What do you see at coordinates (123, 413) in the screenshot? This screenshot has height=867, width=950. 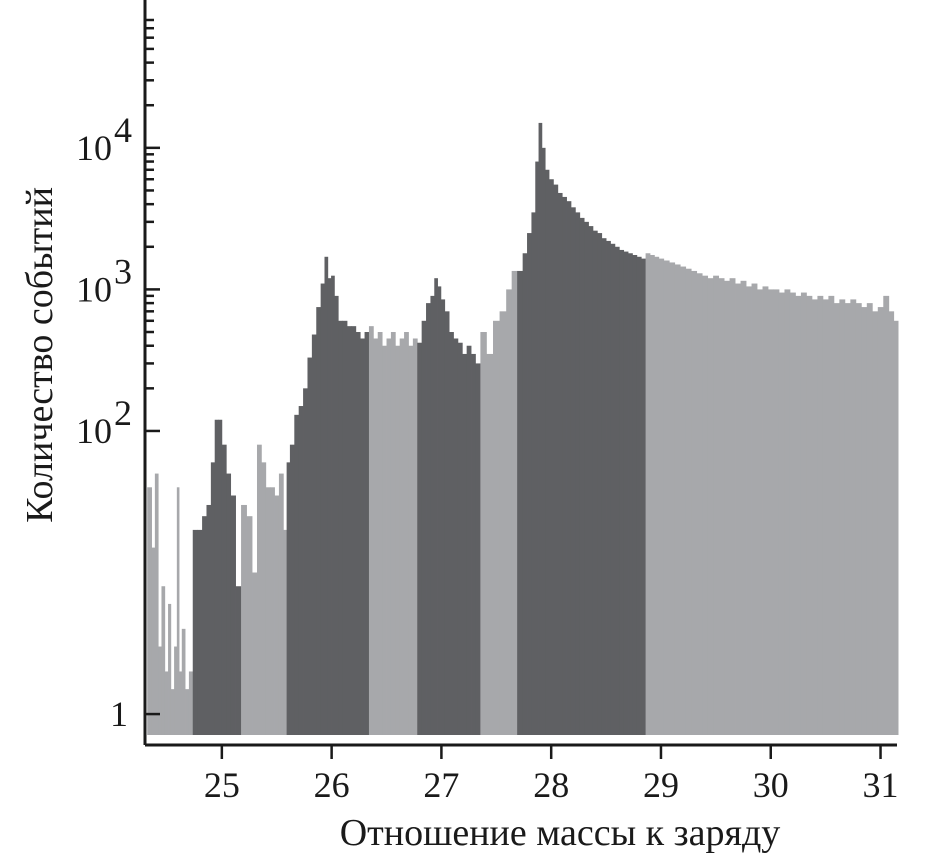 I see `y-tick-exponent: 2` at bounding box center [123, 413].